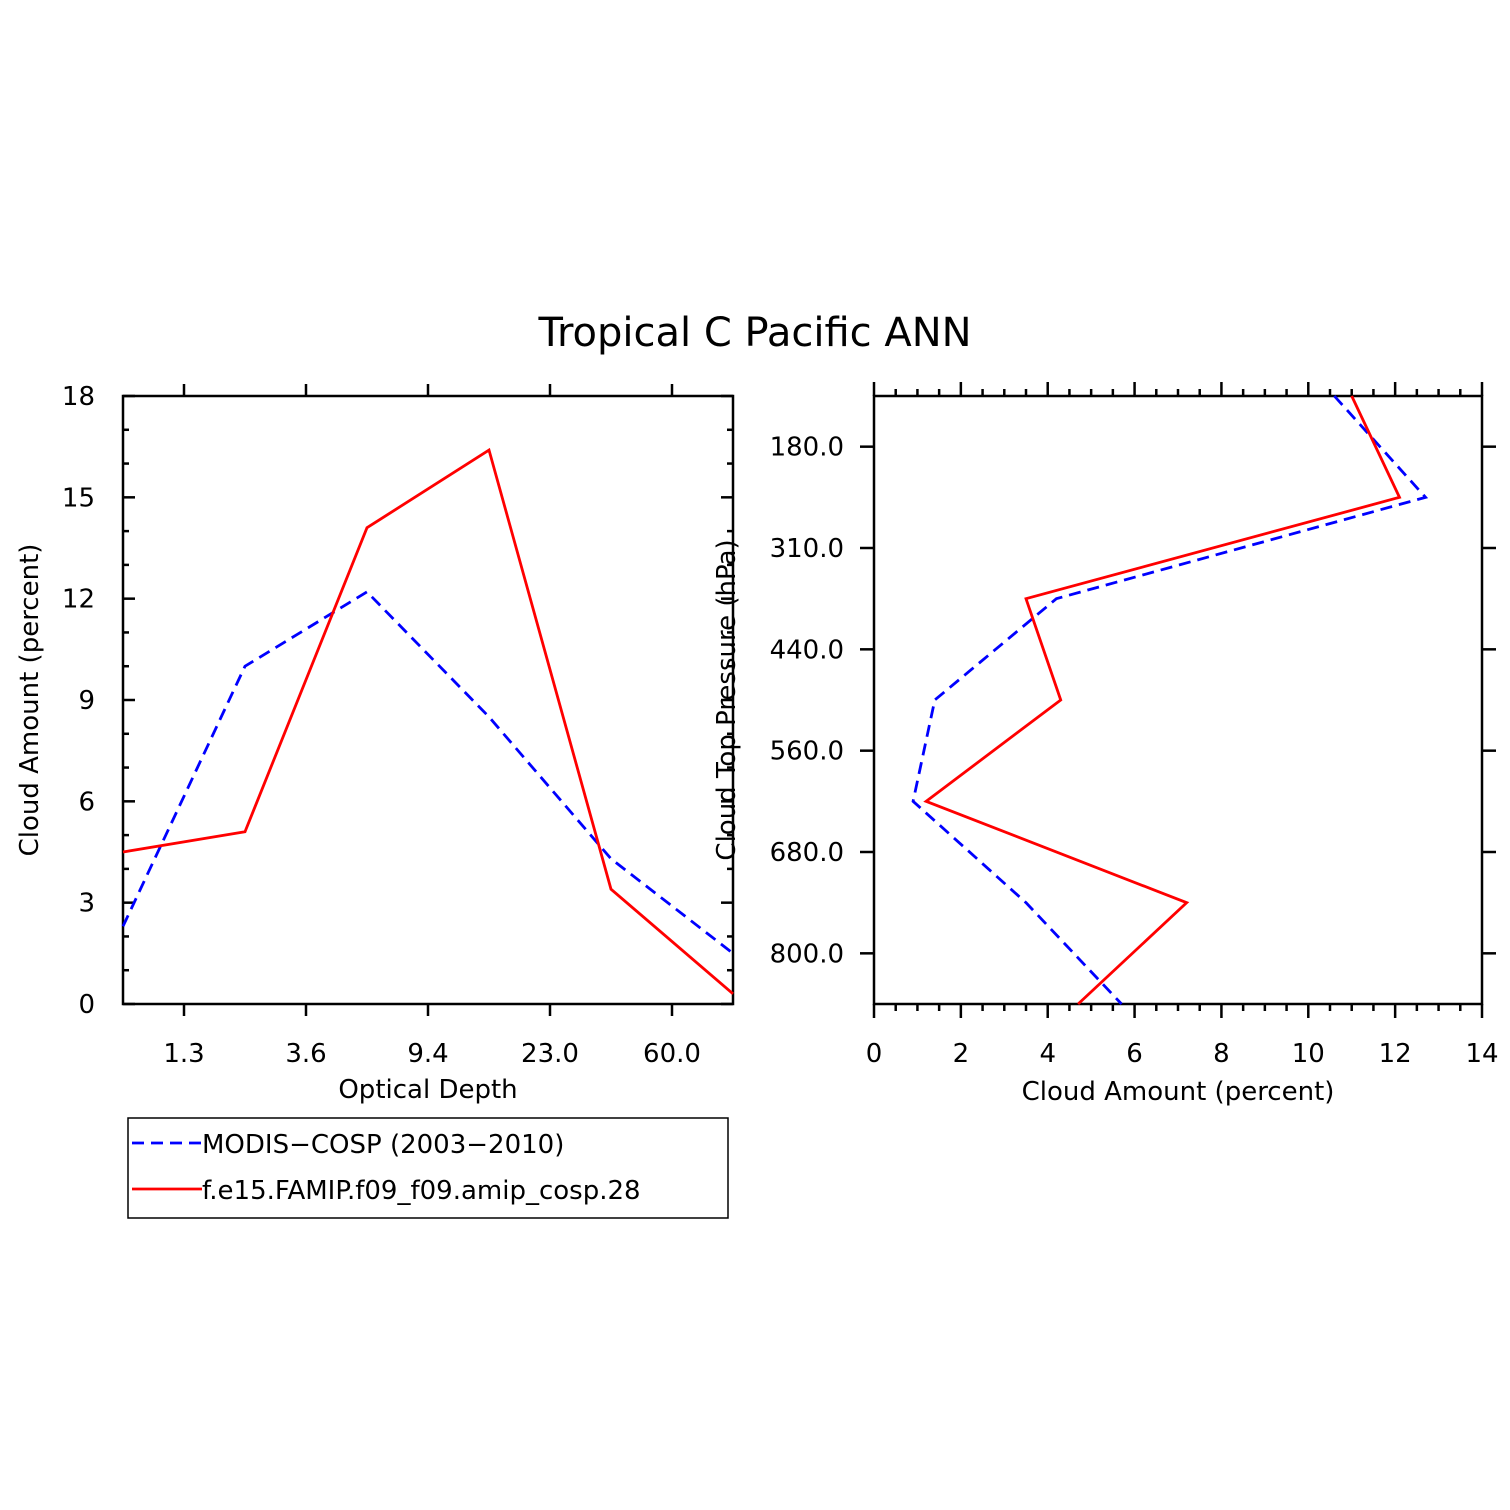 The width and height of the screenshot is (1510, 1510). I want to click on left-y-tick-label: 12, so click(78, 600).